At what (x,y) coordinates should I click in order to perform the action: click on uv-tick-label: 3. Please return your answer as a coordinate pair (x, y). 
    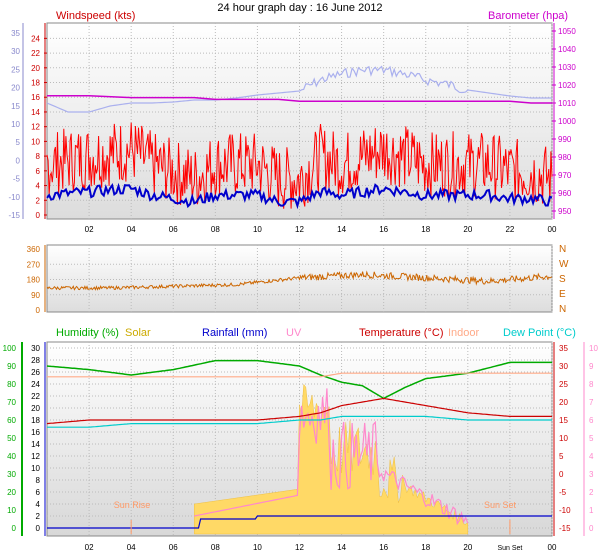
    Looking at the image, I should click on (591, 474).